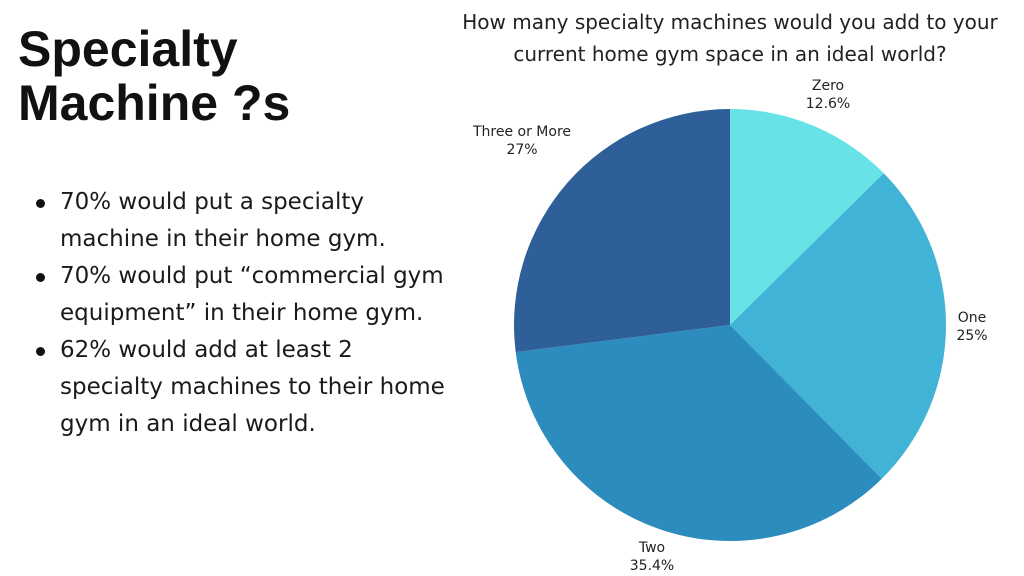  What do you see at coordinates (828, 104) in the screenshot?
I see `slice-value-label: 12.6%` at bounding box center [828, 104].